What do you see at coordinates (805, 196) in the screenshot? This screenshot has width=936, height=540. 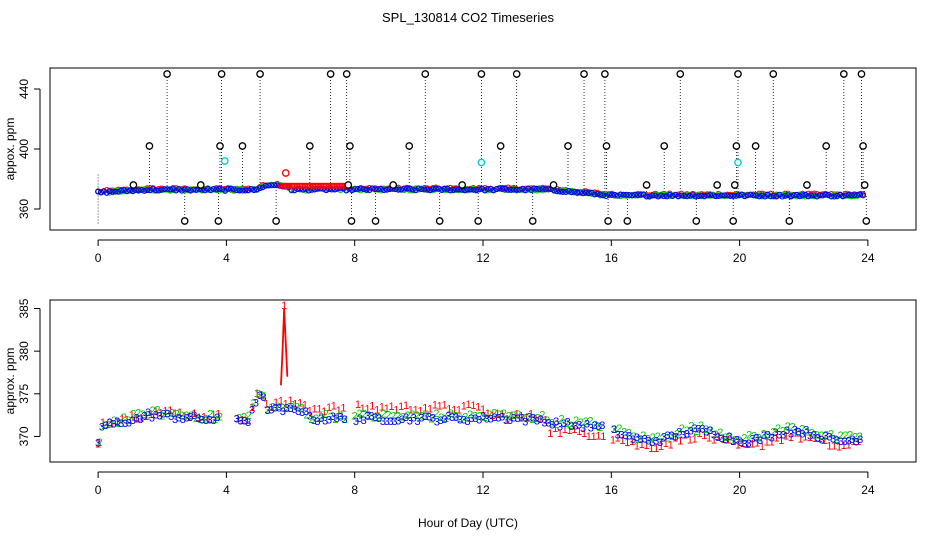 I see `green-channel-point` at bounding box center [805, 196].